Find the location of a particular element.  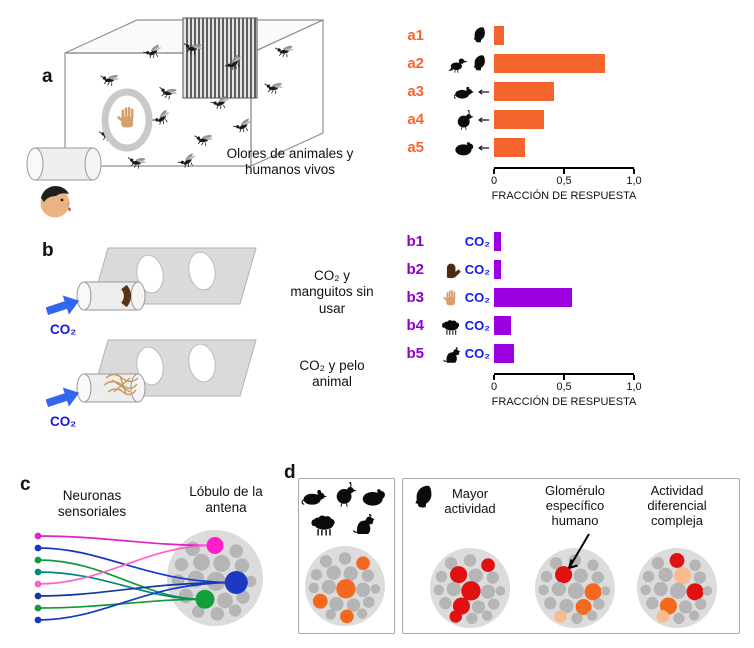

panel-c-label: c is located at coordinates (25, 484).